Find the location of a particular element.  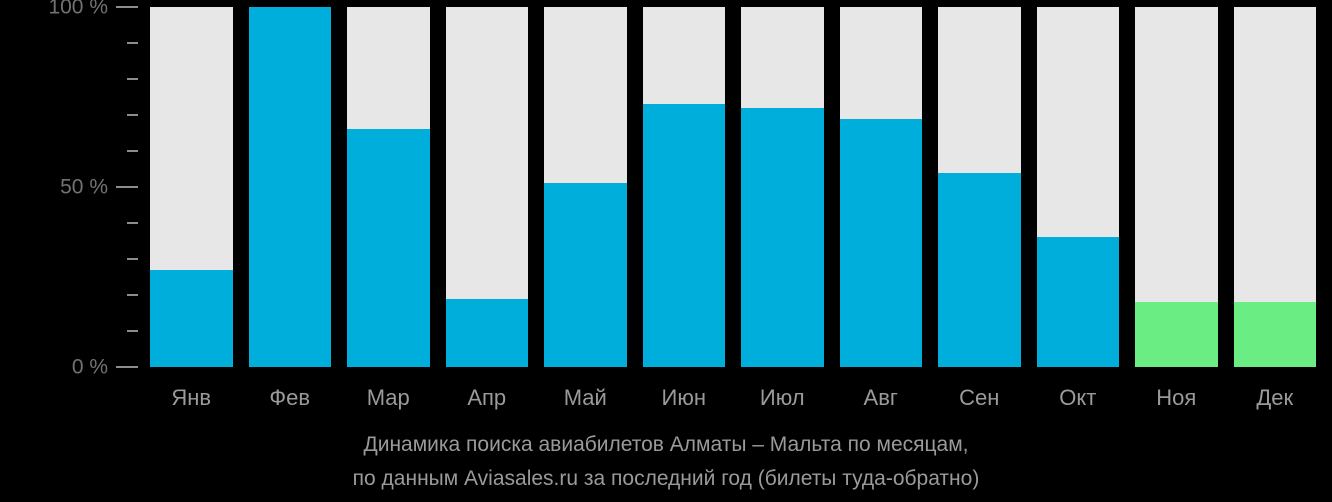

x-axis-label-янв: Янв is located at coordinates (199, 398).